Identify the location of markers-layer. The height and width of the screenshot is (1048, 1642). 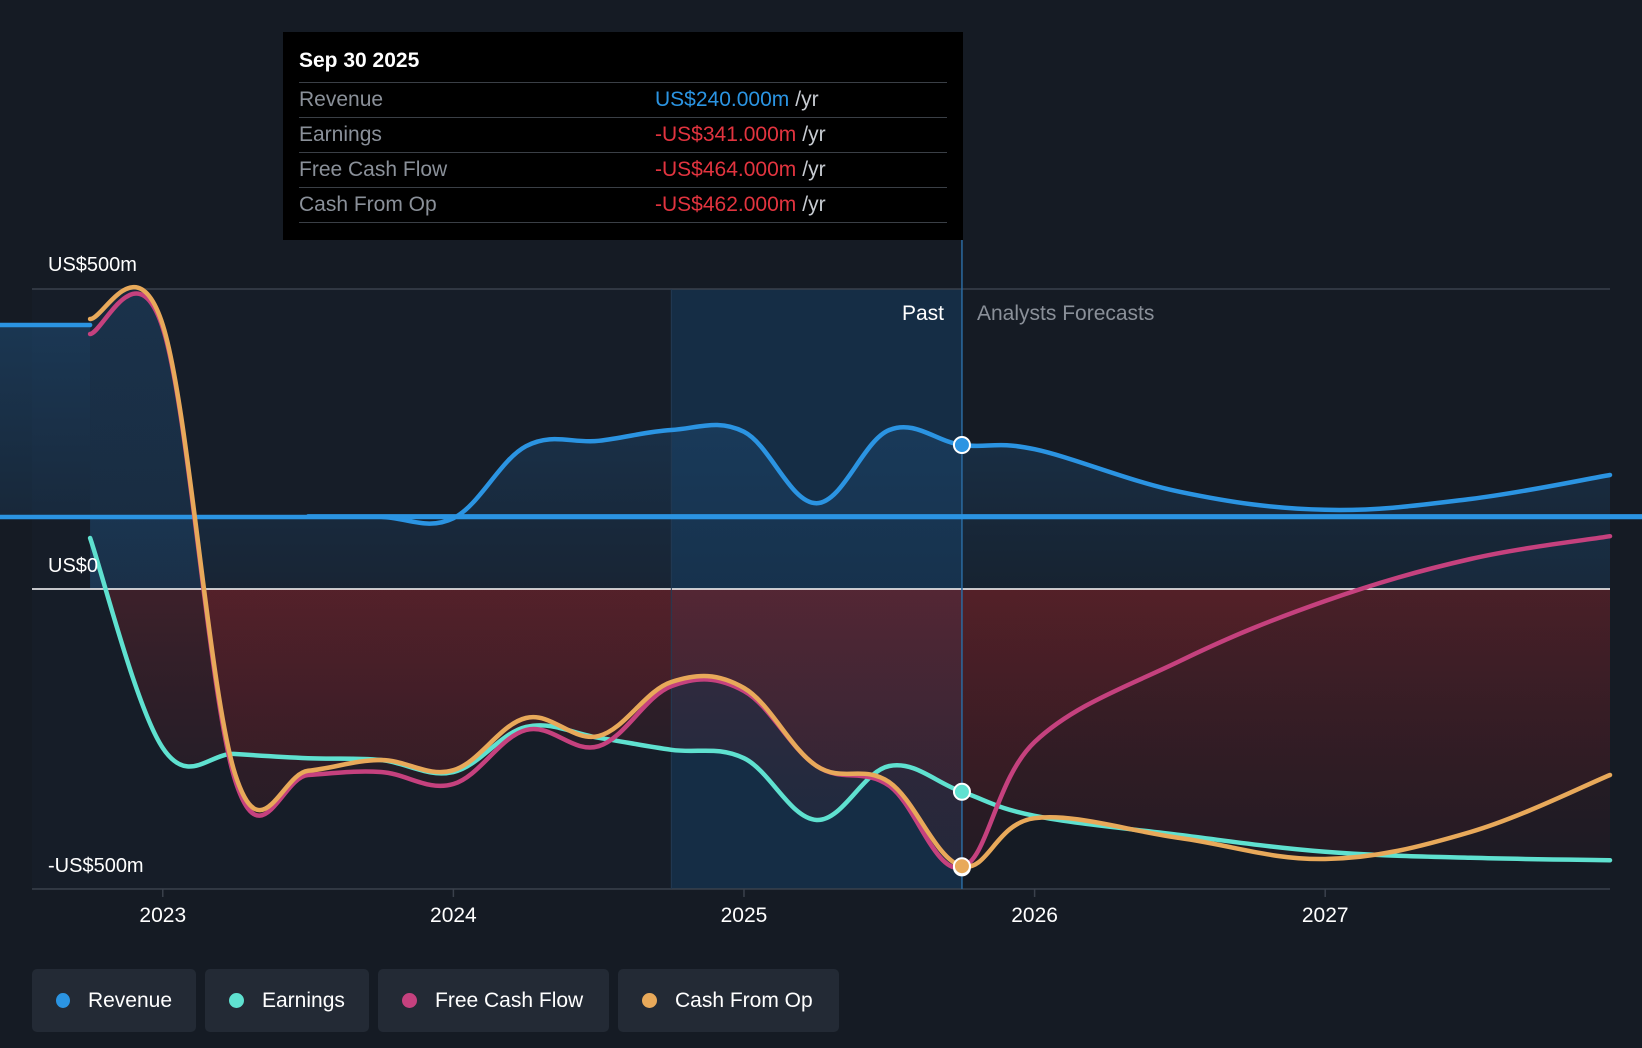
(961, 656).